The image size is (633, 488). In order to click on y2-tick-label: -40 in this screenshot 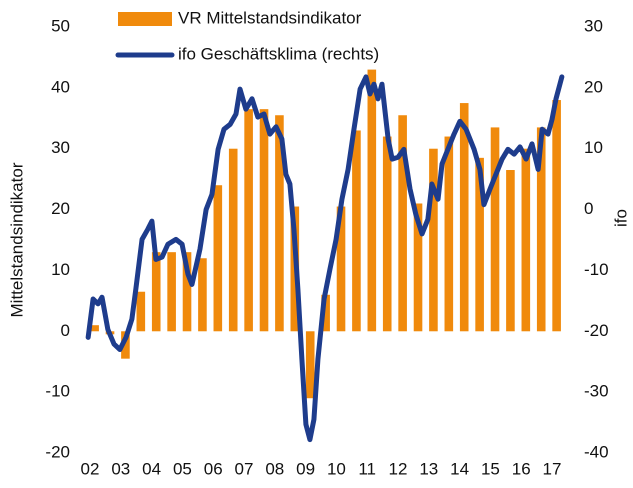, I will do `click(596, 451)`.